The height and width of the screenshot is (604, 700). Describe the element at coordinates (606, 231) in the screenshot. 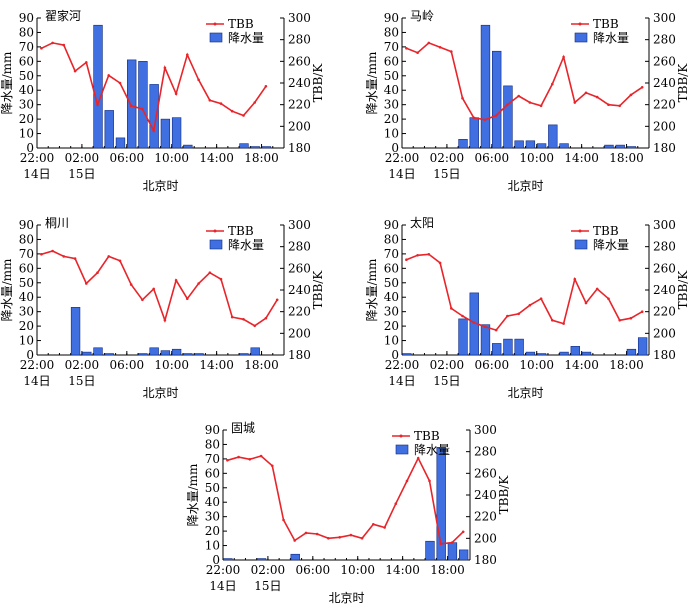

I see `legend-tbb-label: TBB` at that location.